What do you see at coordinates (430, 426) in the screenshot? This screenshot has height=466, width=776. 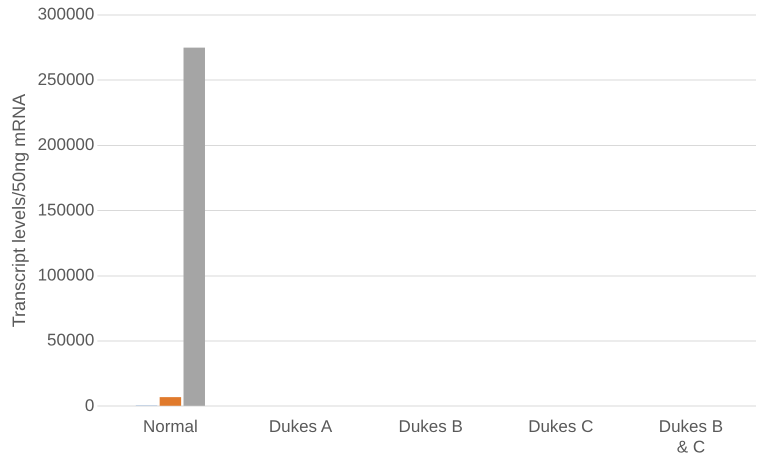 I see `x-tick-label: Dukes B` at bounding box center [430, 426].